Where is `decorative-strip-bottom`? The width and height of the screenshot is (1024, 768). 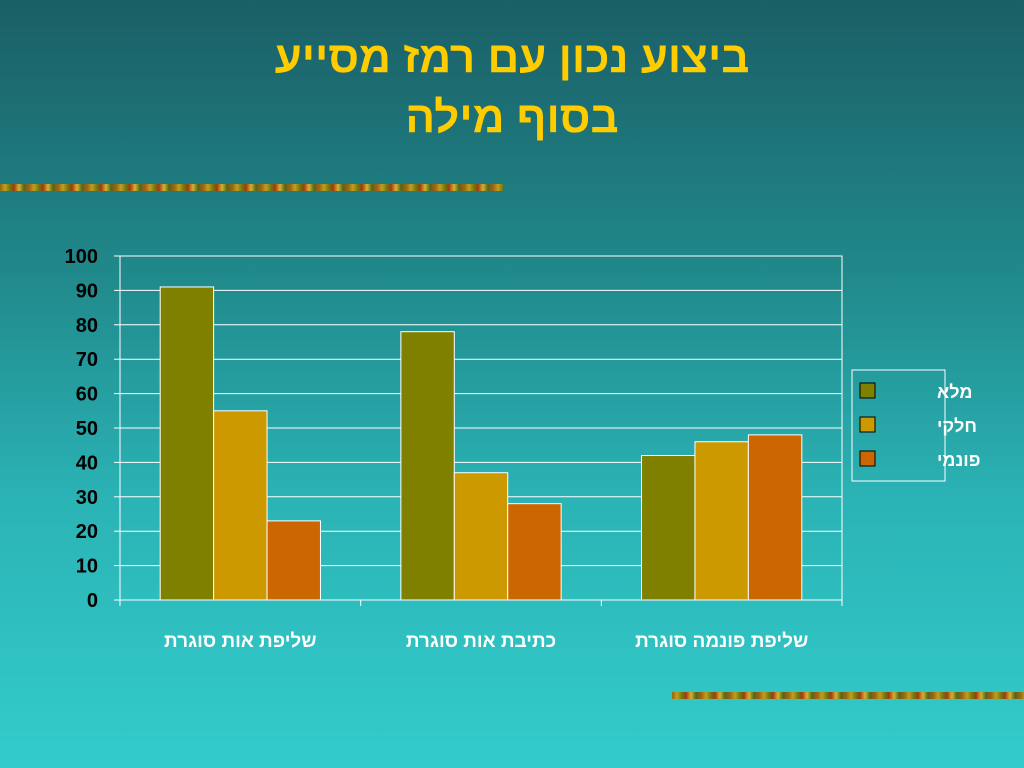
decorative-strip-bottom is located at coordinates (848, 695).